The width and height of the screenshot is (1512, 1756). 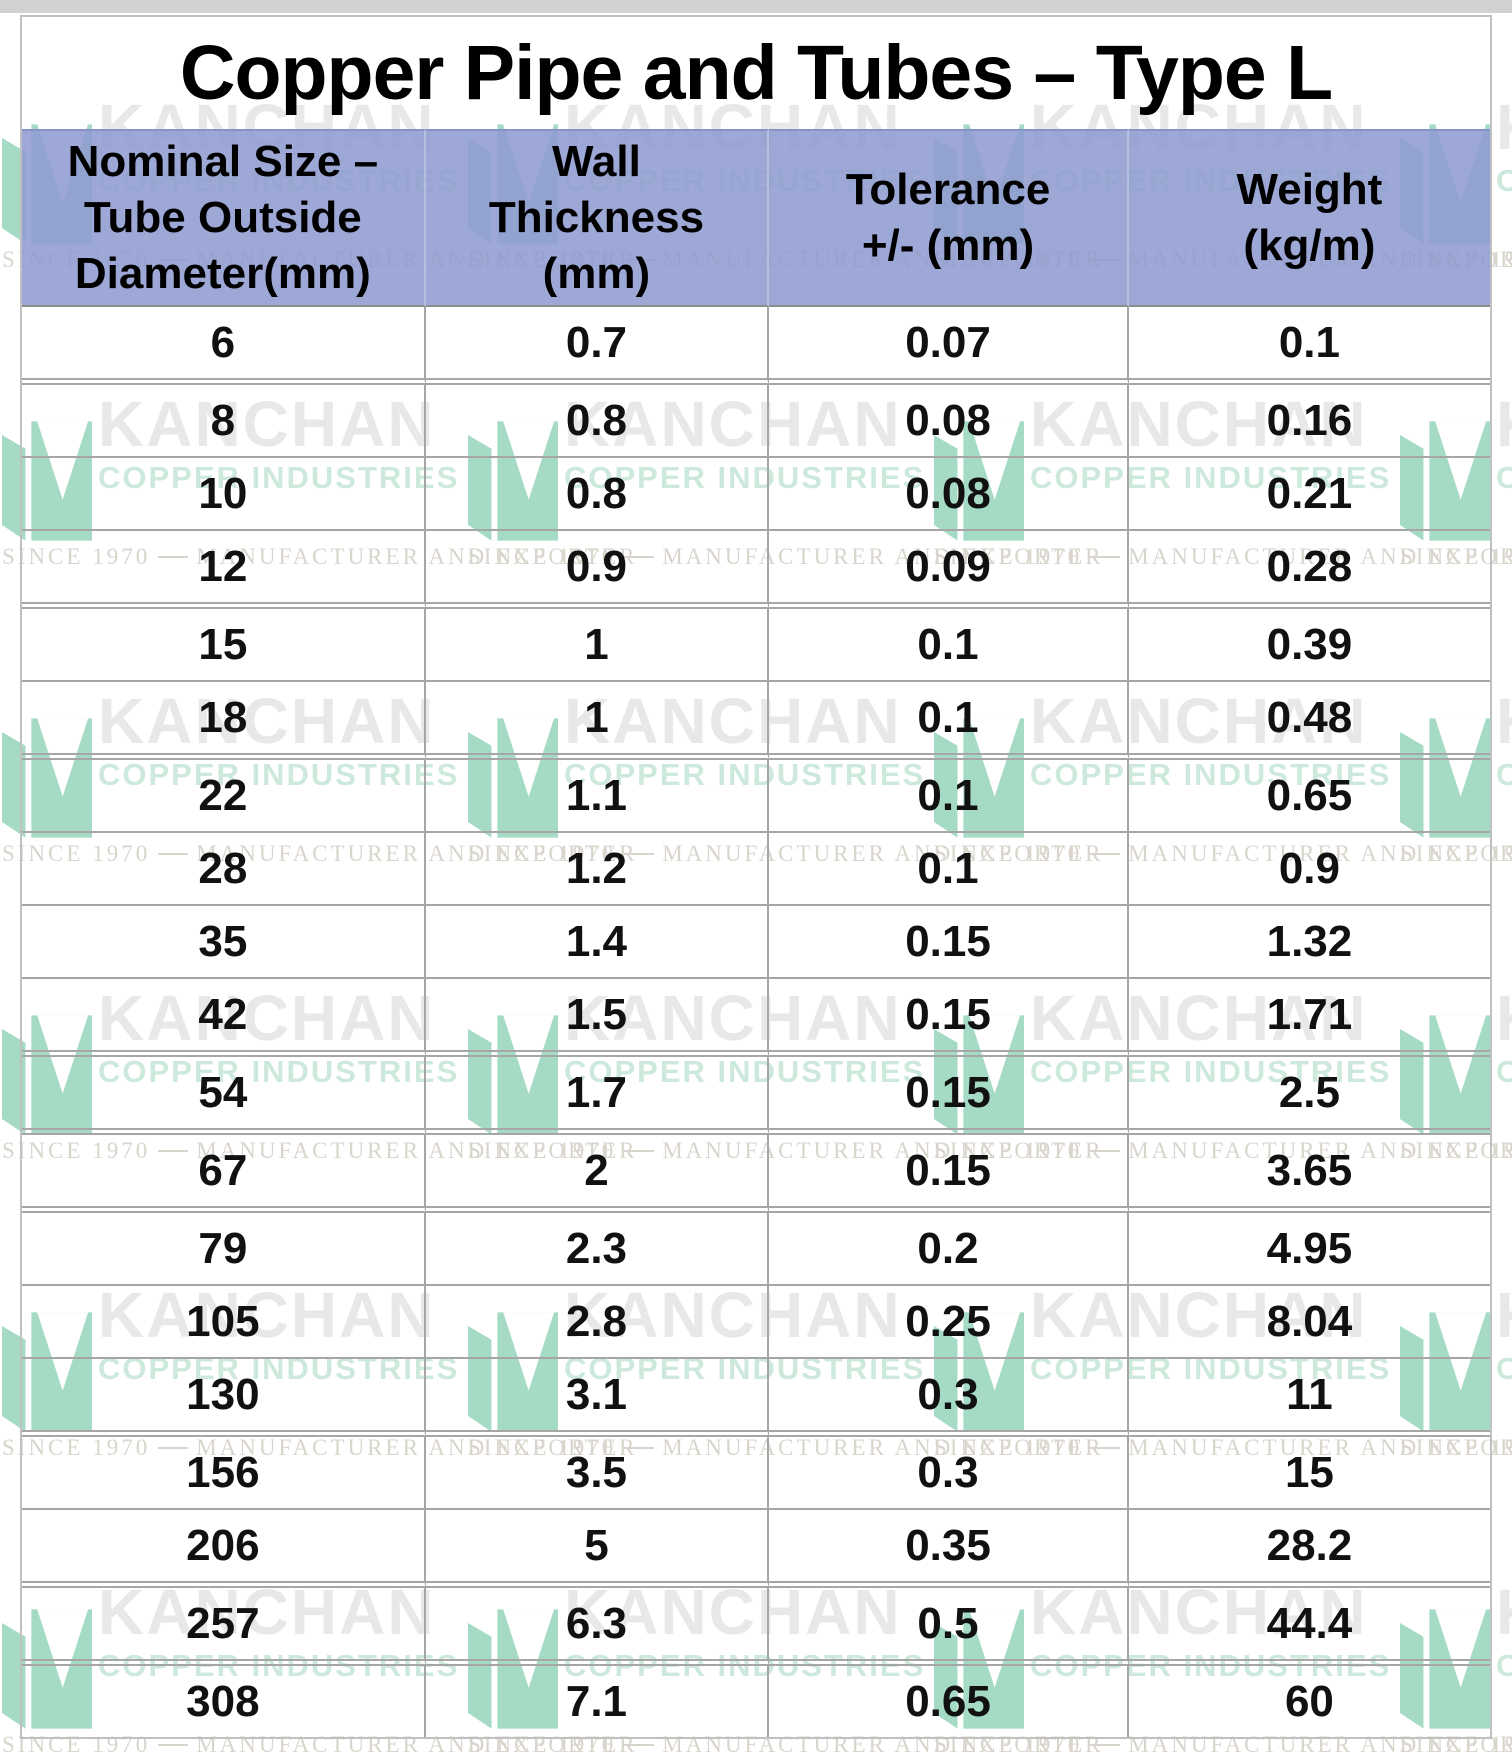 What do you see at coordinates (949, 942) in the screenshot?
I see `cell-r9-c3: 0.15` at bounding box center [949, 942].